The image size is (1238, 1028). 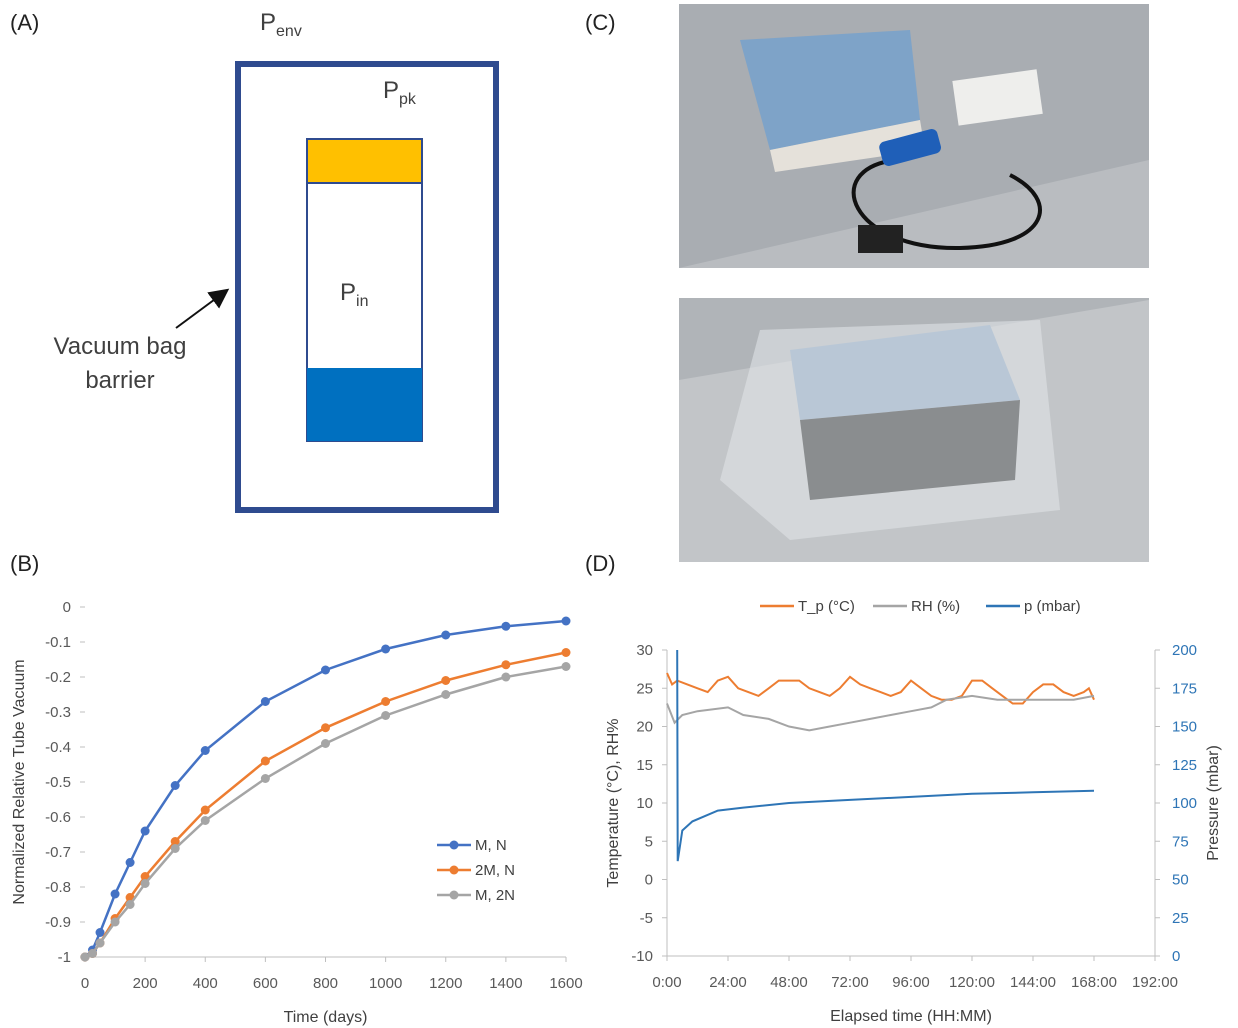 What do you see at coordinates (325, 983) in the screenshot?
I see `x-tick-label: 800` at bounding box center [325, 983].